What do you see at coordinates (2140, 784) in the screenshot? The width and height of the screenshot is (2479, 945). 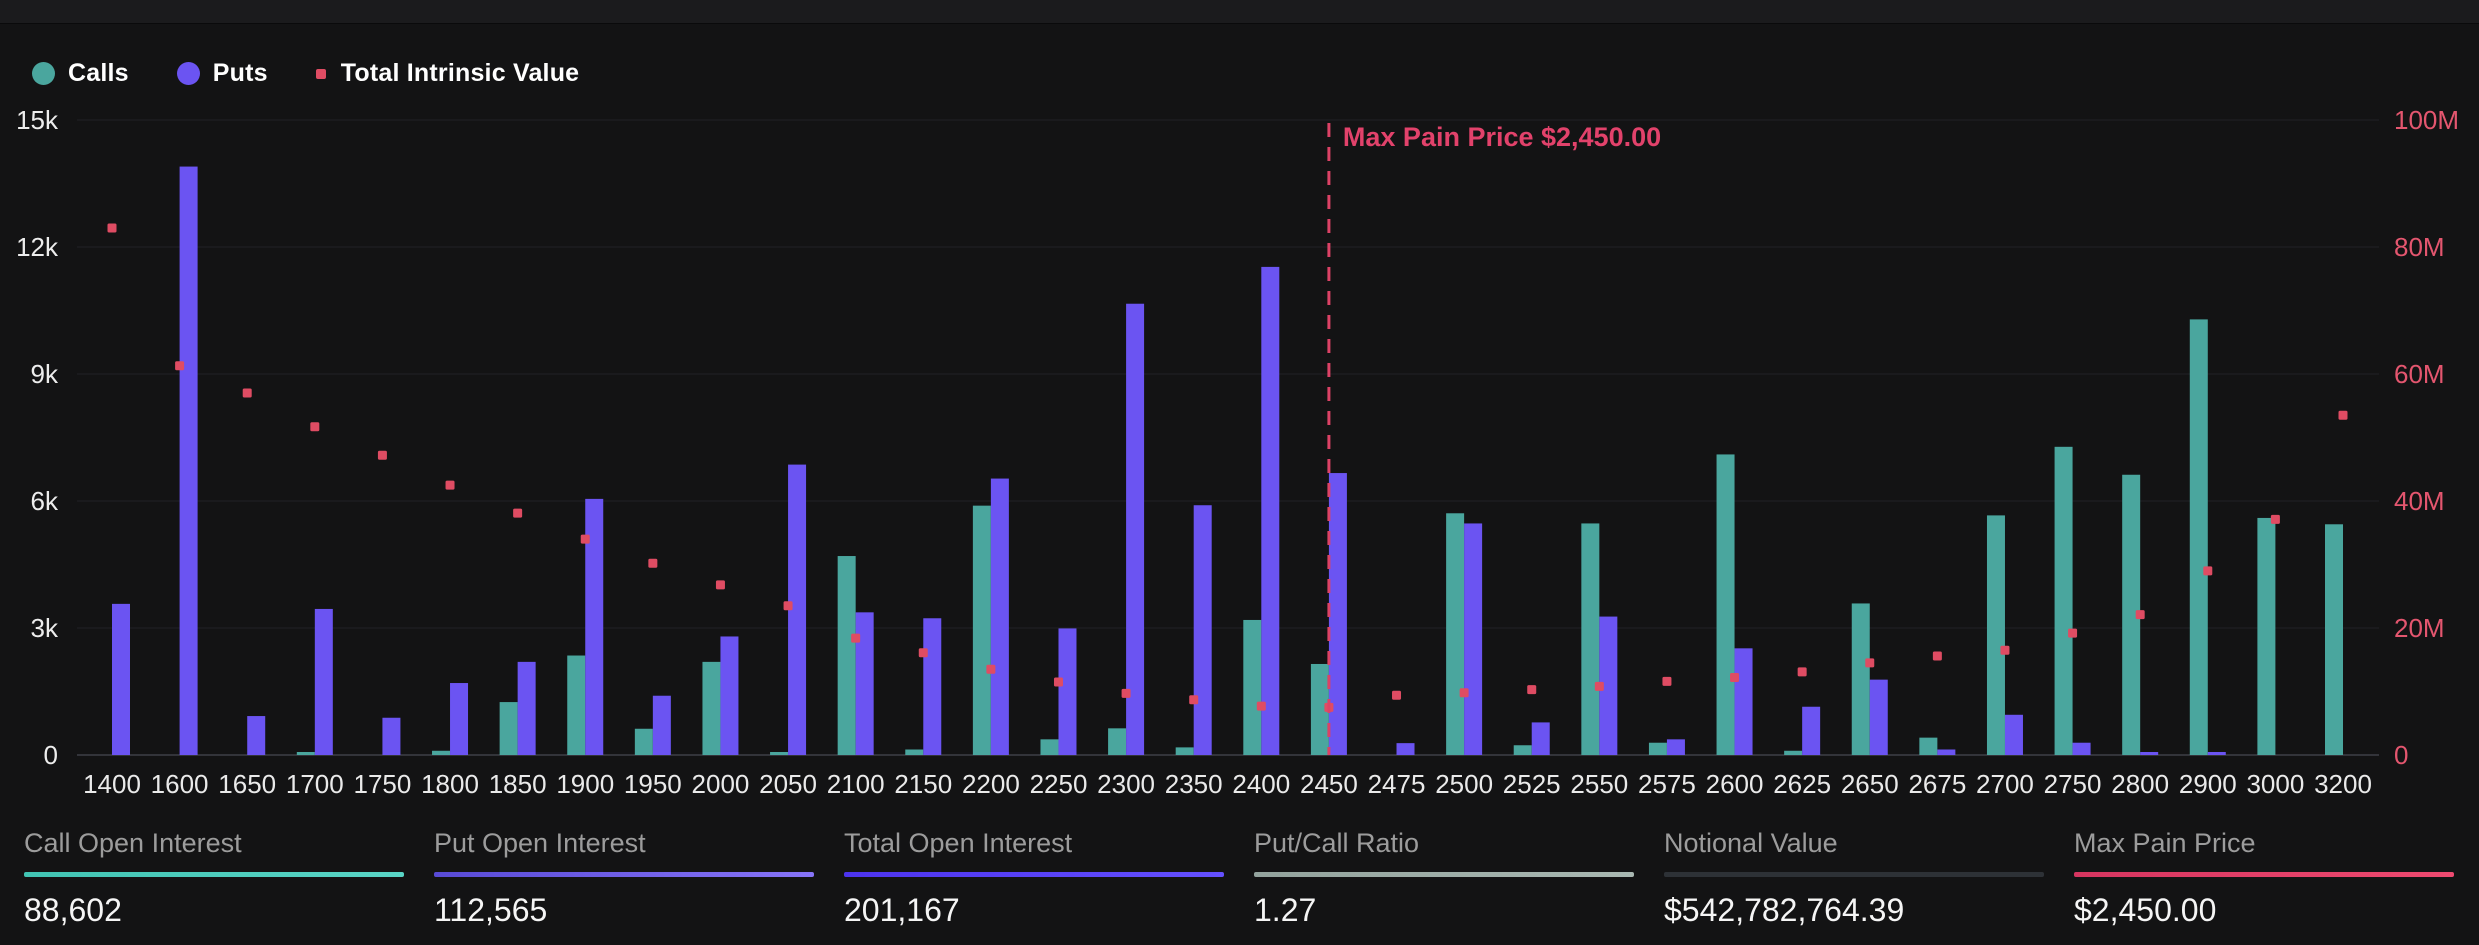 I see `x-axis-tick-label: 2800` at bounding box center [2140, 784].